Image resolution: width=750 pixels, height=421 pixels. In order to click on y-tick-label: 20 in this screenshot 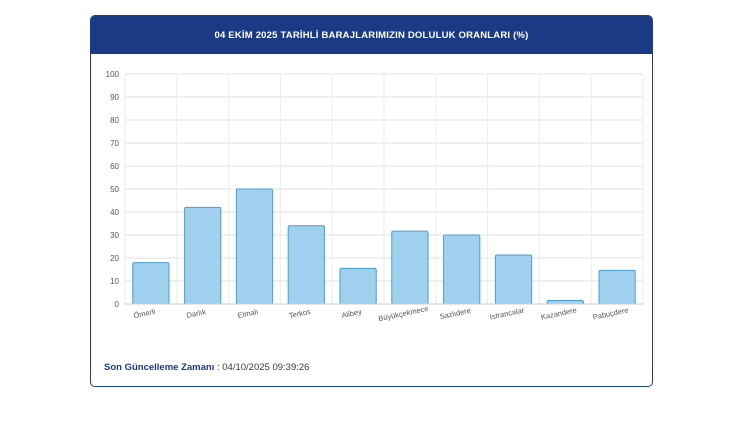, I will do `click(114, 258)`.